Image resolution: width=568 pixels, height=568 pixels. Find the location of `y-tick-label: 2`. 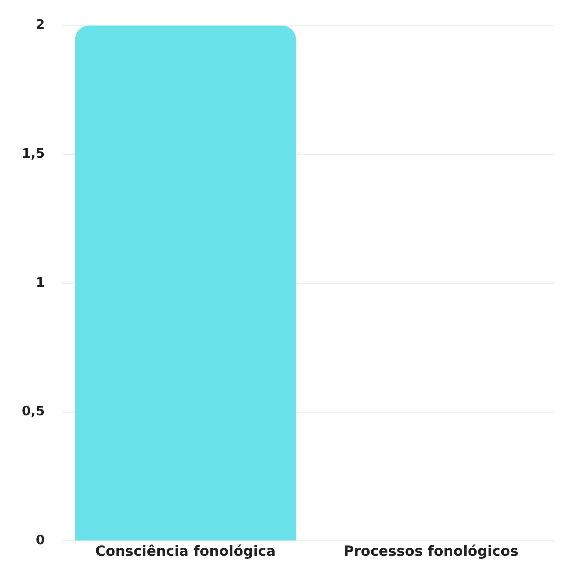

y-tick-label: 2 is located at coordinates (41, 26).